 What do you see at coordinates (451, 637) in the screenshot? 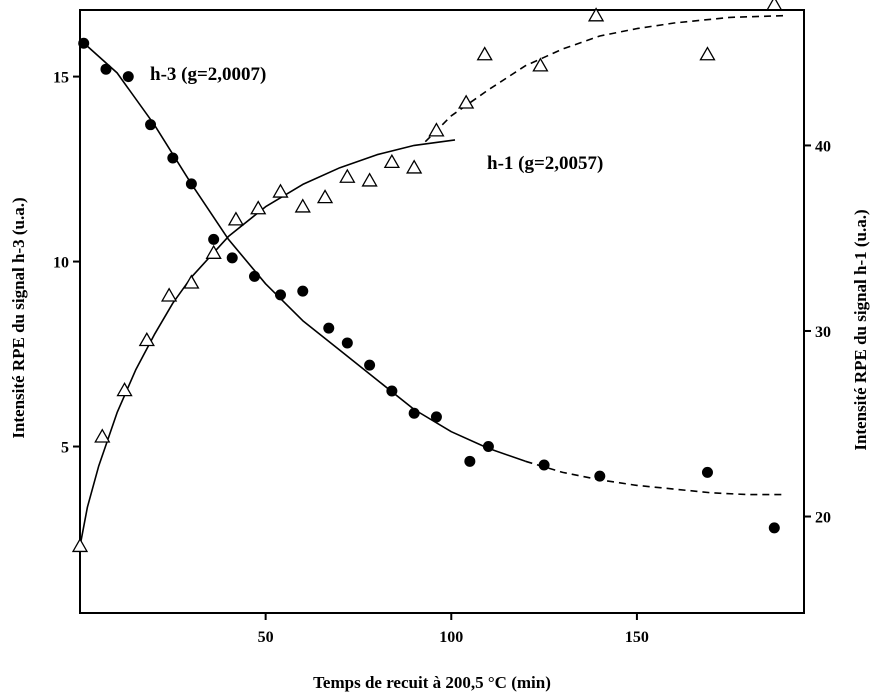
I see `x-tick-label: 100` at bounding box center [451, 637].